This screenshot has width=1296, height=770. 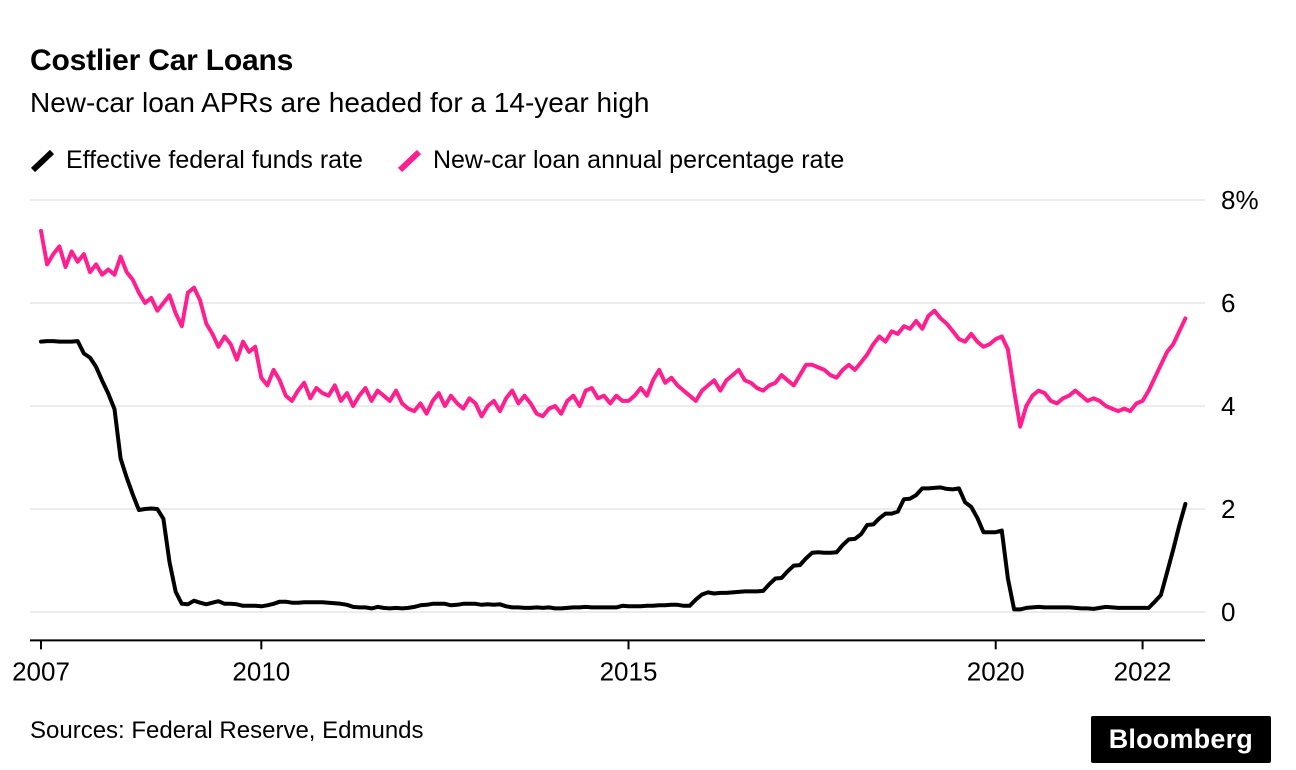 What do you see at coordinates (227, 730) in the screenshot?
I see `source-note: Sources: Federal Reserve, Edmunds` at bounding box center [227, 730].